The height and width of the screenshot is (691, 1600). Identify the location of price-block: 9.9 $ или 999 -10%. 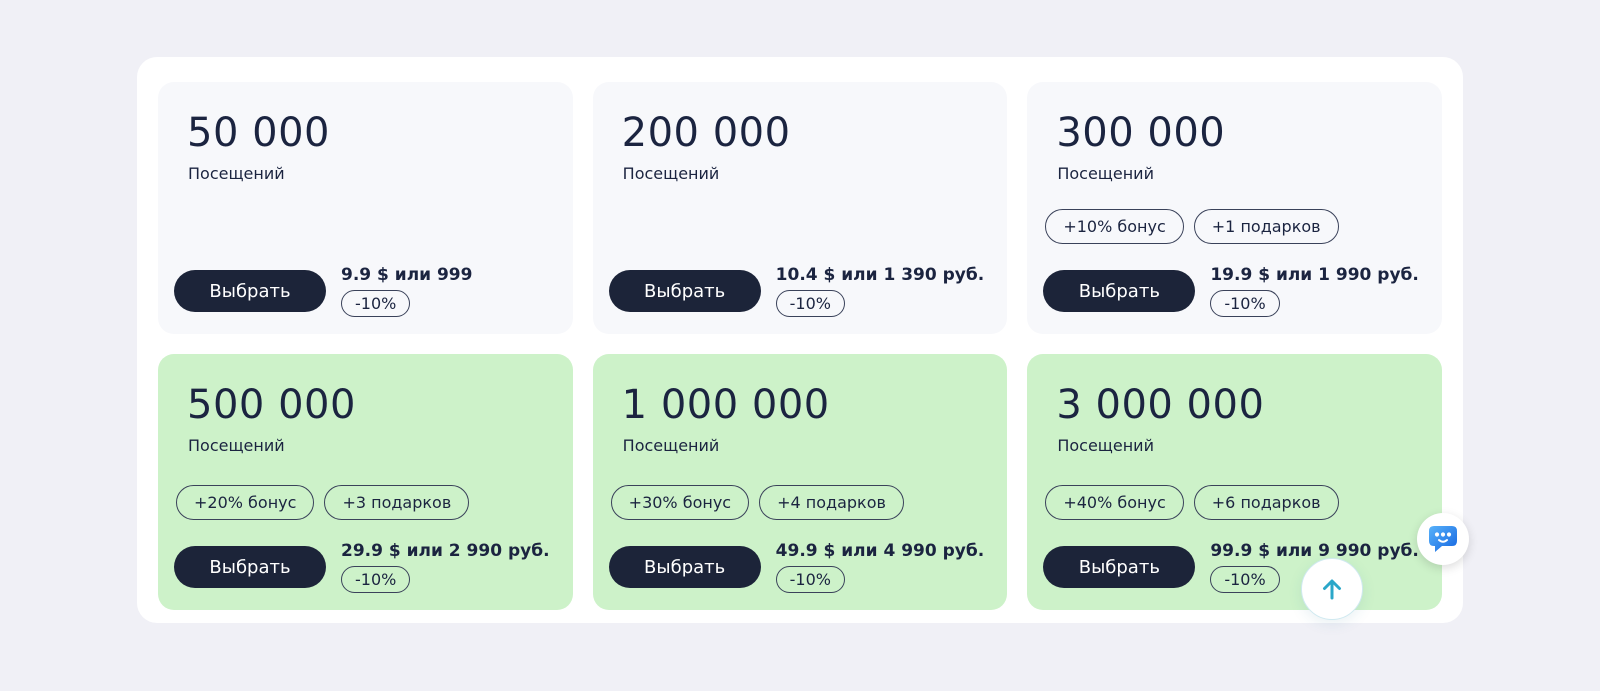
(406, 291).